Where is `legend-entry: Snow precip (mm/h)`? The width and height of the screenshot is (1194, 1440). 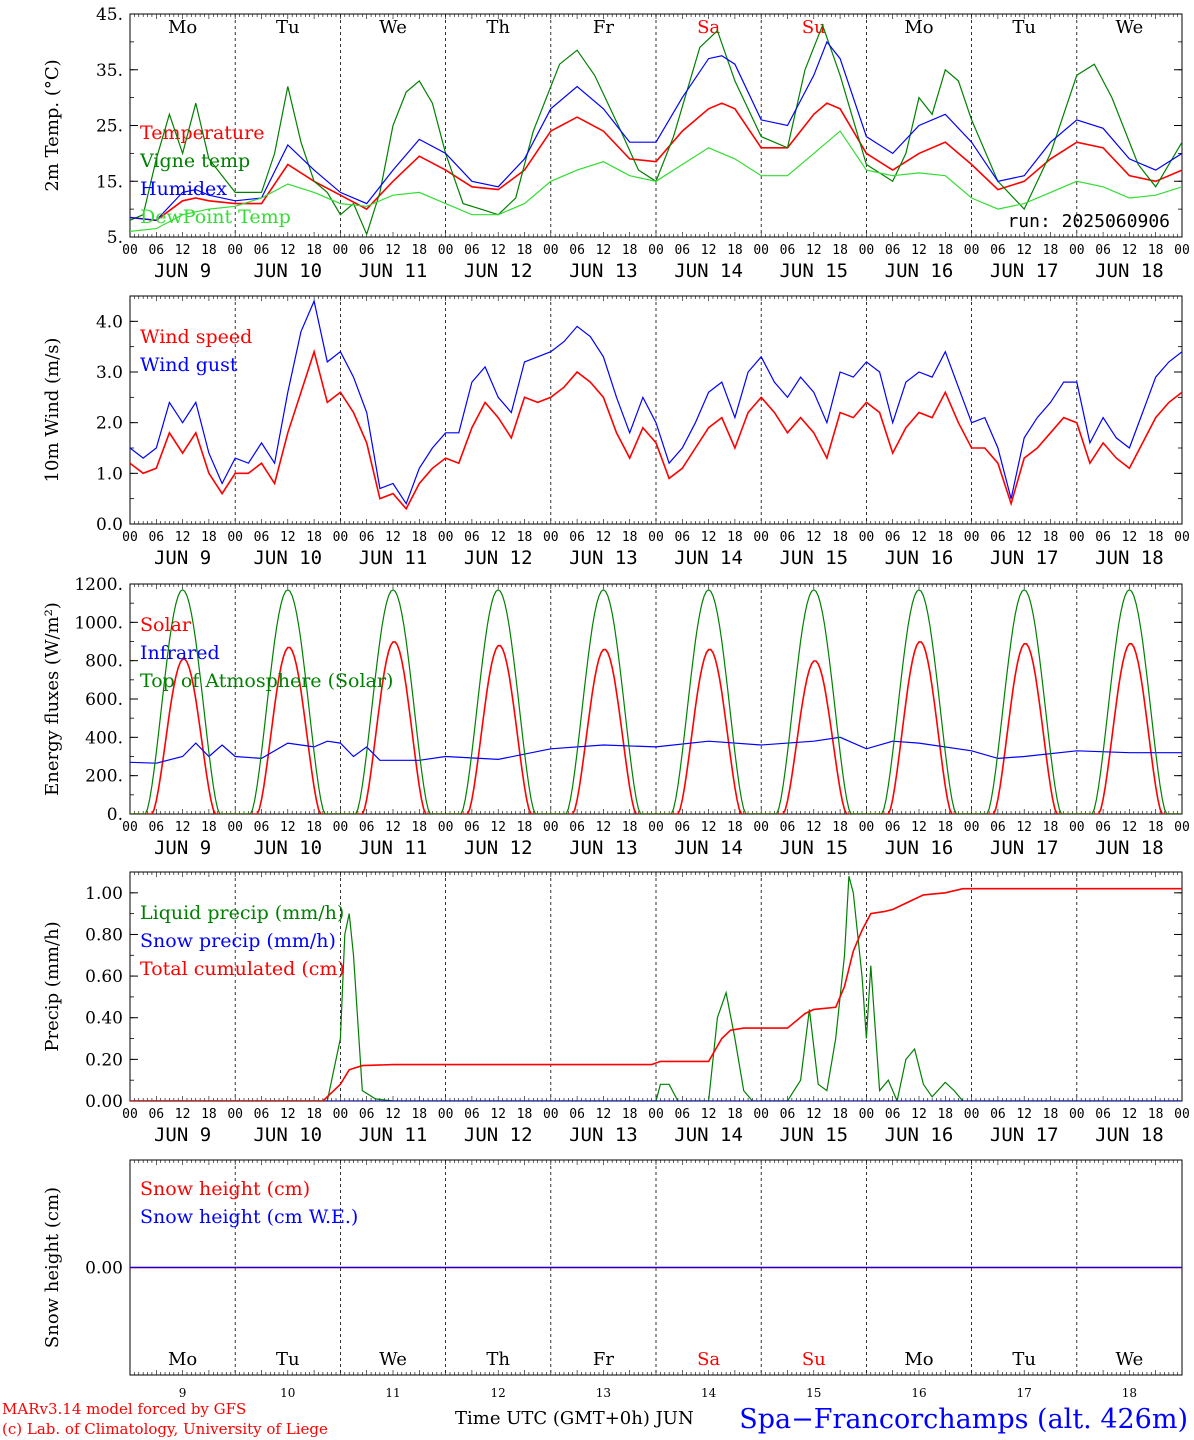 legend-entry: Snow precip (mm/h) is located at coordinates (238, 941).